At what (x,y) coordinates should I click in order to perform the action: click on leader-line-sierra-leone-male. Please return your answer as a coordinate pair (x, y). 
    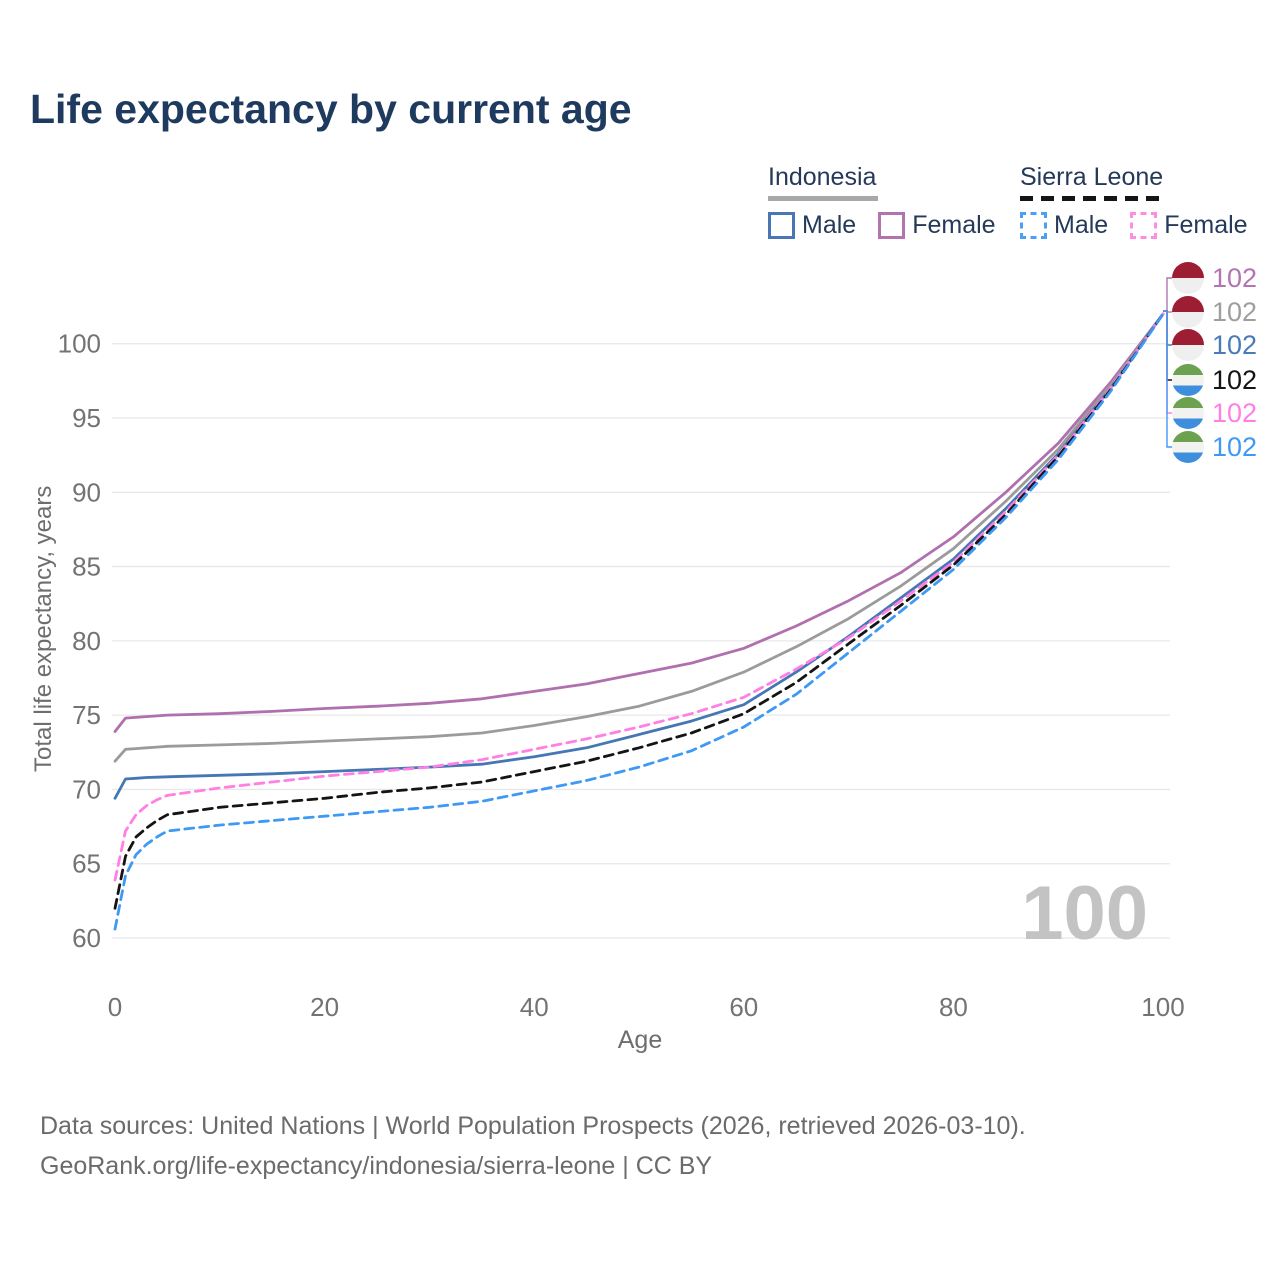
    Looking at the image, I should click on (1168, 379).